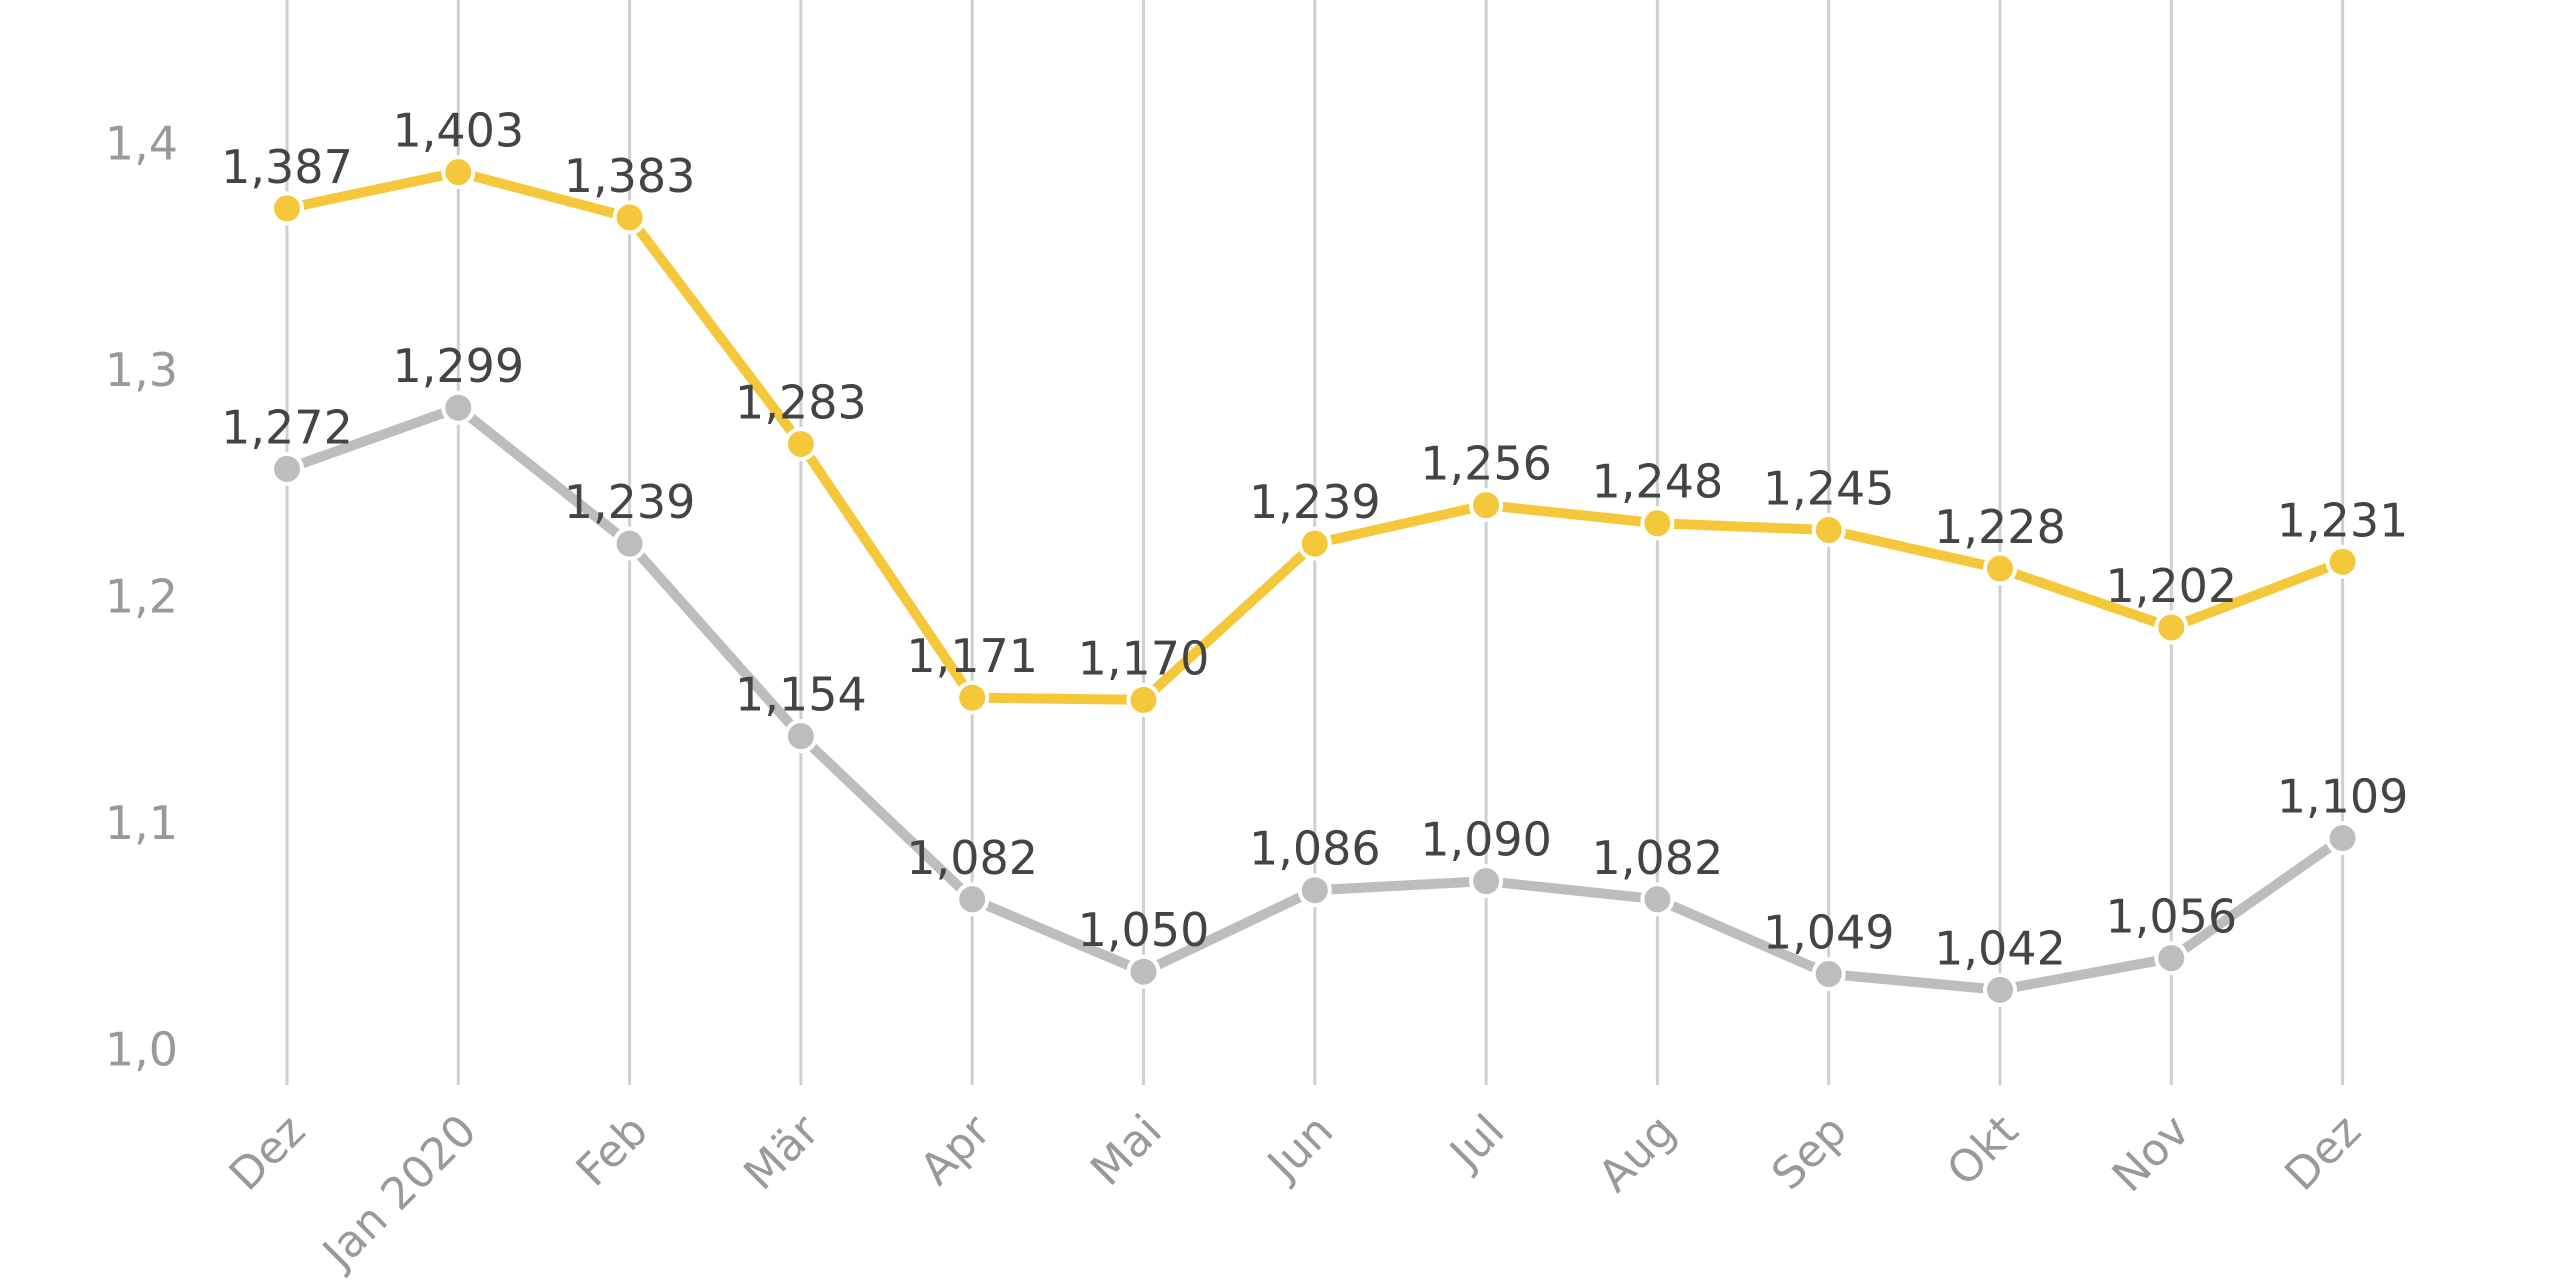  I want to click on x-tick-label: Jan 2020, so click(398, 1192).